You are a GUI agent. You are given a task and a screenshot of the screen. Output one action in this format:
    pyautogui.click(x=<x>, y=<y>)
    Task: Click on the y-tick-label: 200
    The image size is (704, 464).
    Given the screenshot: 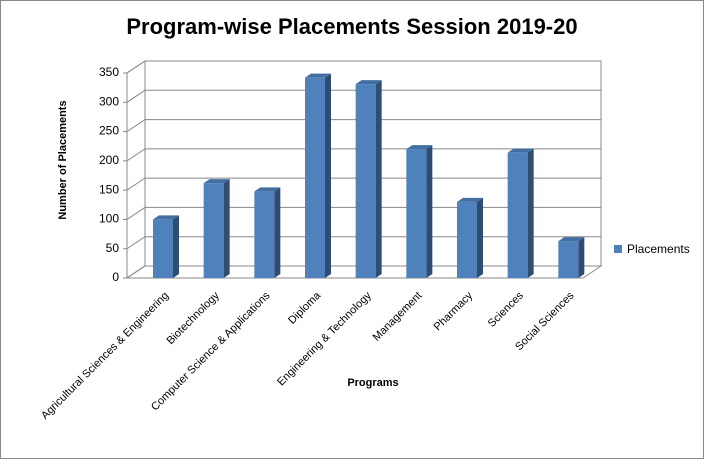 What is the action you would take?
    pyautogui.click(x=109, y=160)
    